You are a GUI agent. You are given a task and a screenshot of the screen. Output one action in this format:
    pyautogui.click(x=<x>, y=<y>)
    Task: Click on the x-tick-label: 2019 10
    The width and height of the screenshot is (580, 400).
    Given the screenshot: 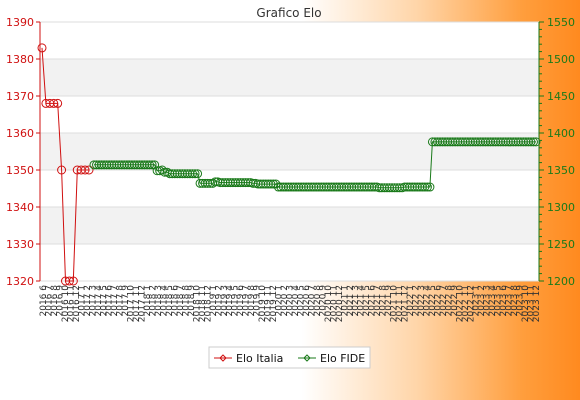 What is the action you would take?
    pyautogui.click(x=263, y=303)
    